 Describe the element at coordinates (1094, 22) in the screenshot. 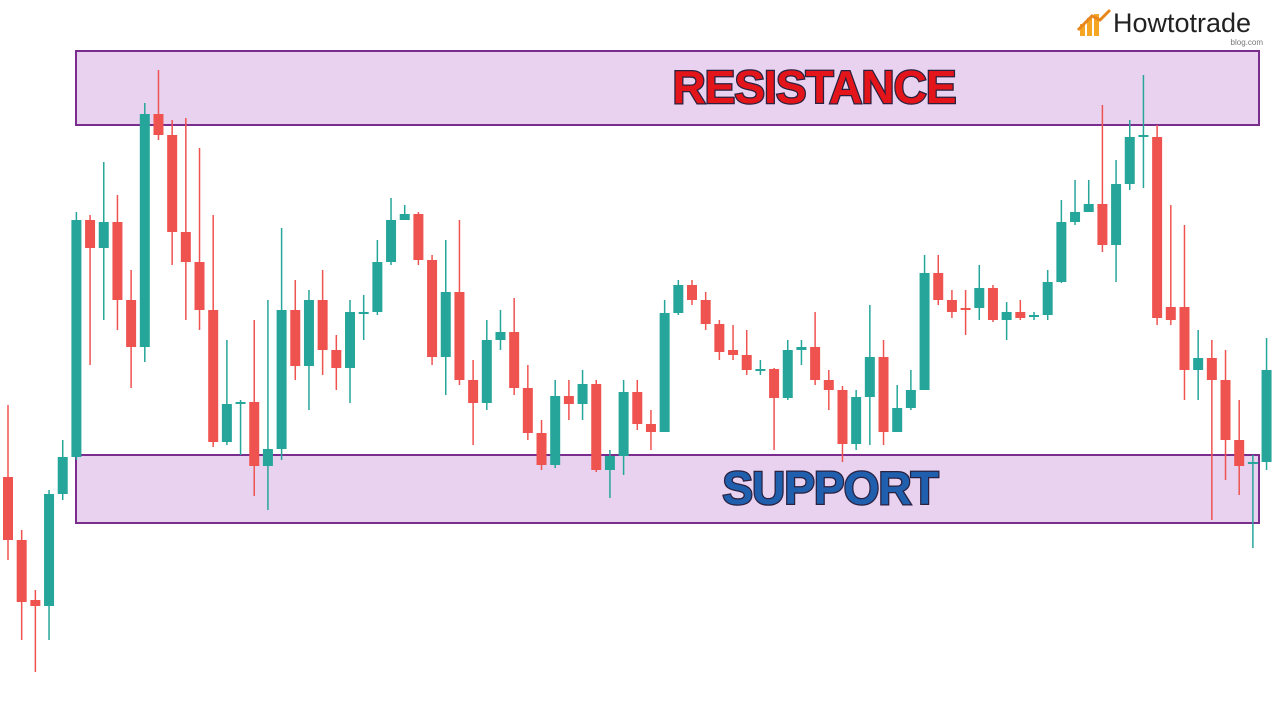

I see `logo-icon` at that location.